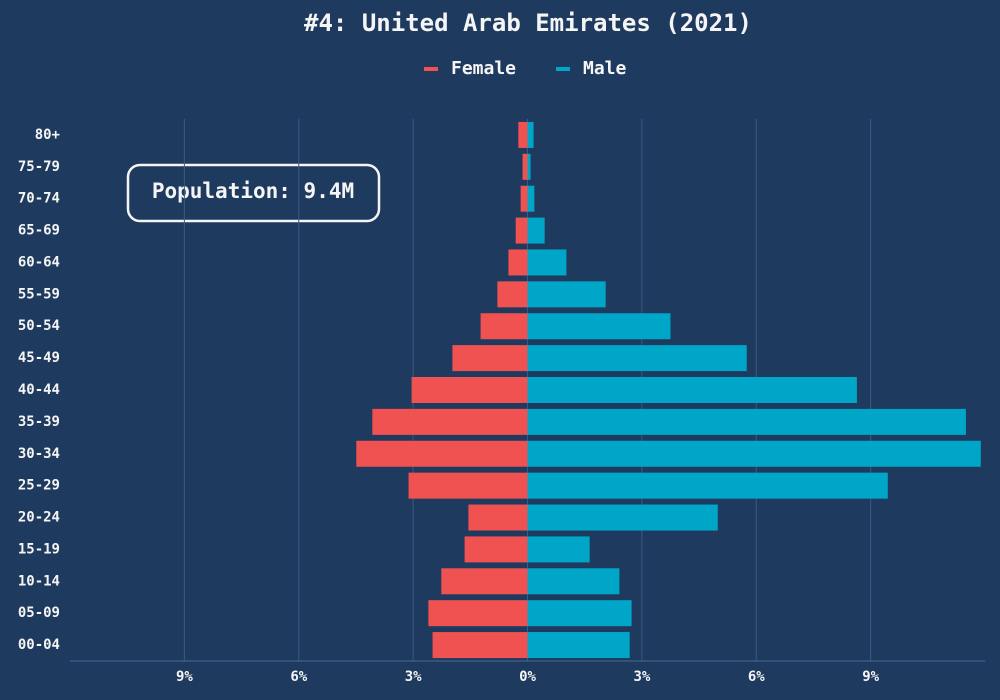 The image size is (1000, 700). What do you see at coordinates (39, 422) in the screenshot?
I see `y-tick-label: 35-39` at bounding box center [39, 422].